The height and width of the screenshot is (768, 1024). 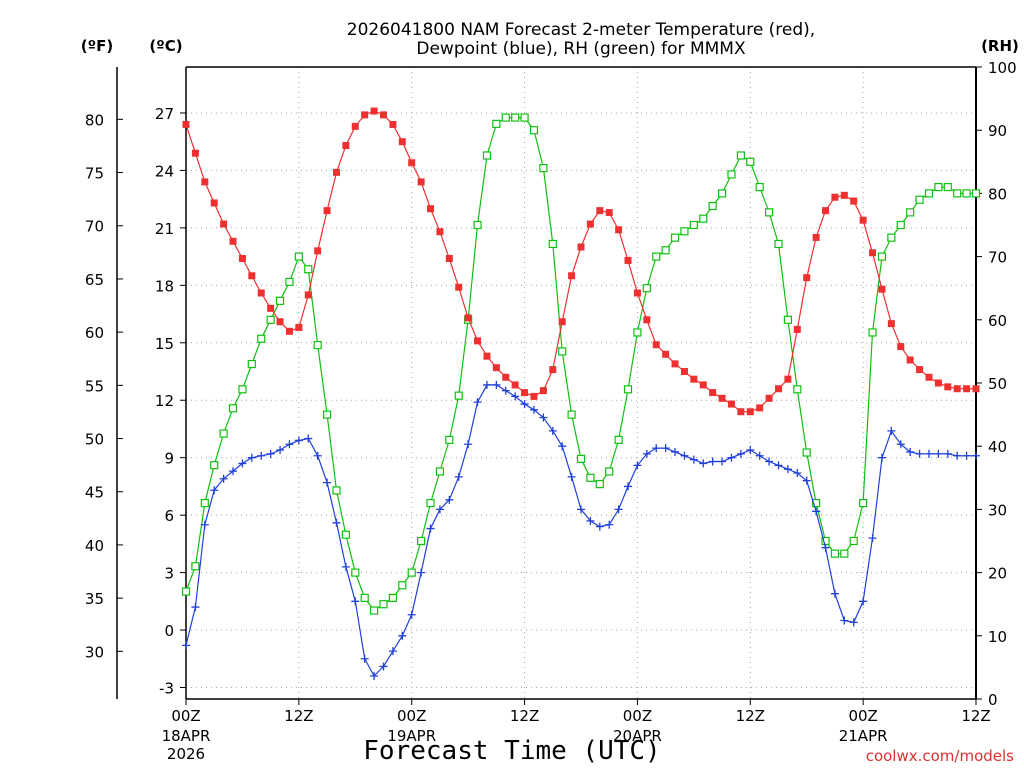 What do you see at coordinates (997, 510) in the screenshot?
I see `rh-tick-label: 30` at bounding box center [997, 510].